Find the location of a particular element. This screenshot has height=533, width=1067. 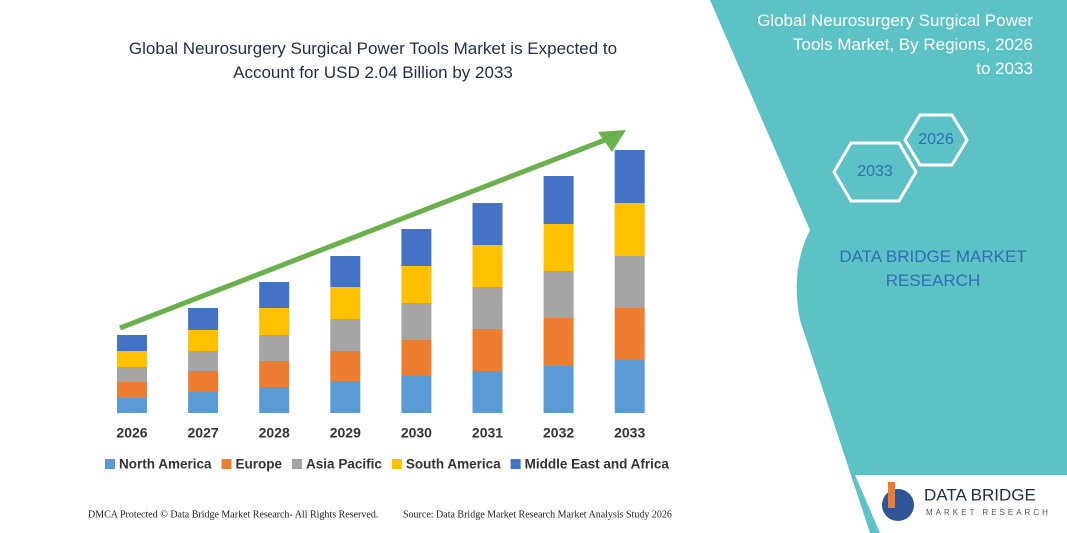

trend-arrow-head is located at coordinates (612, 141).